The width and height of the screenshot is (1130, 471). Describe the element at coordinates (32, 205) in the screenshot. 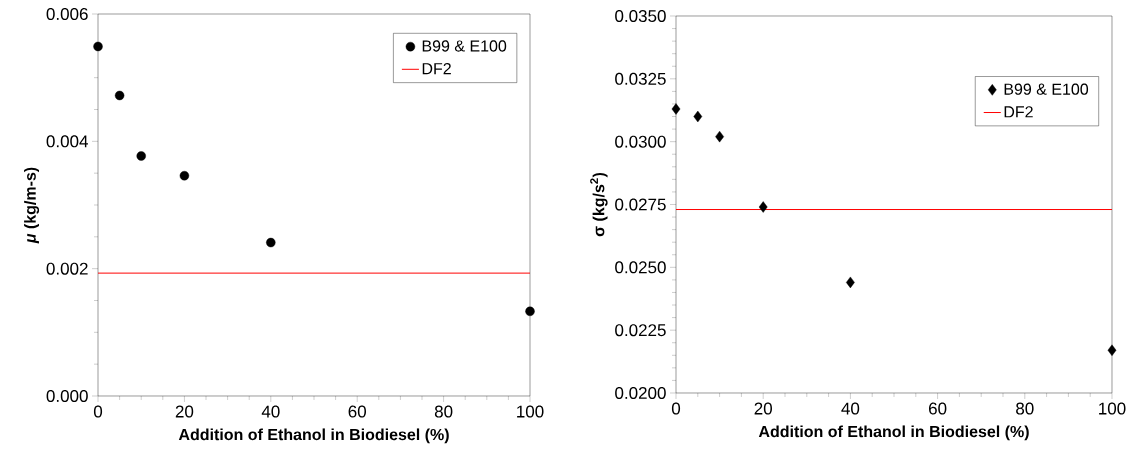

I see `y-axis-title: μ (kg/m-s)` at that location.